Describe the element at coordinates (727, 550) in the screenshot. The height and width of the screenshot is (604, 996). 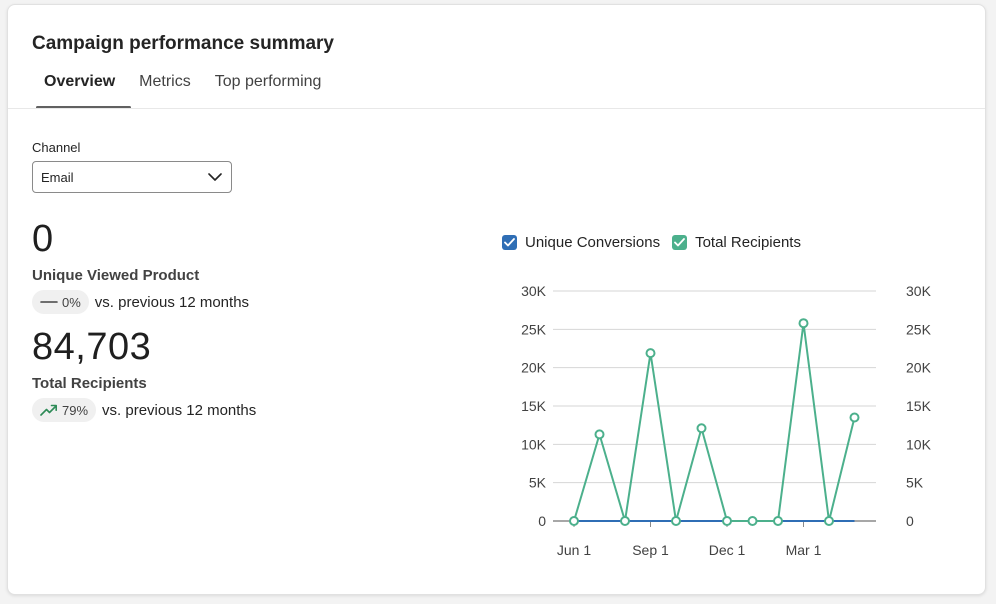
I see `x-tick-label: Dec 1` at that location.